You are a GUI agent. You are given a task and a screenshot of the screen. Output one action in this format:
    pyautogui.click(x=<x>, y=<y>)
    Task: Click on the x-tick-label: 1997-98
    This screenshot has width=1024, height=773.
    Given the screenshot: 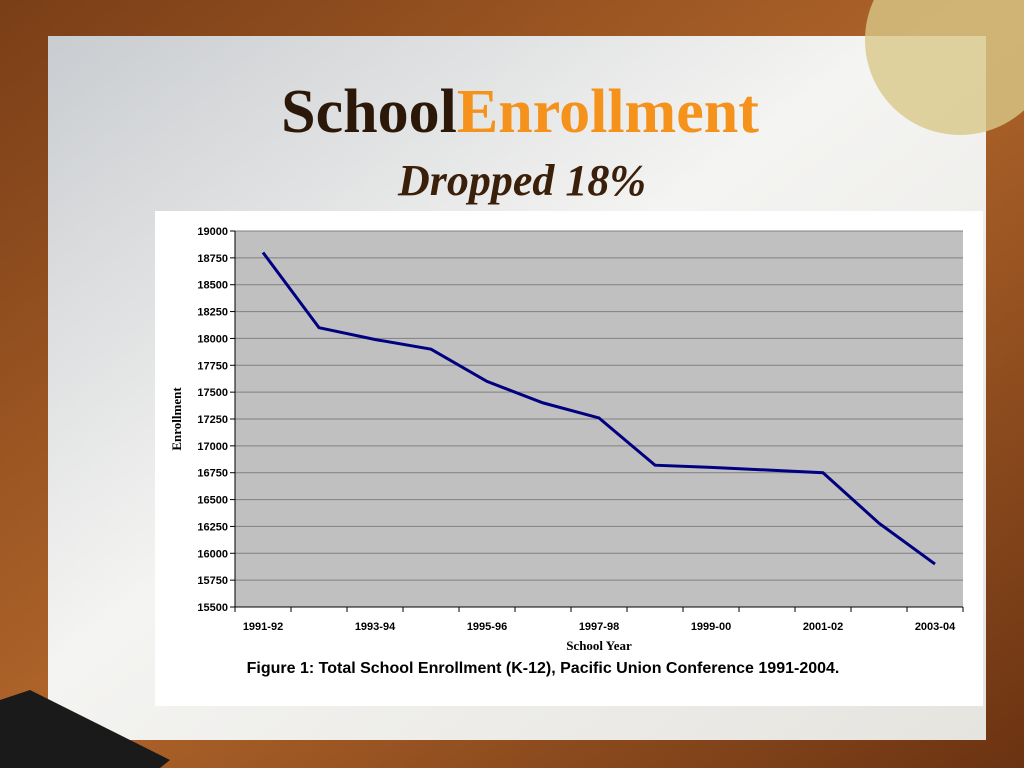 What is the action you would take?
    pyautogui.click(x=599, y=627)
    